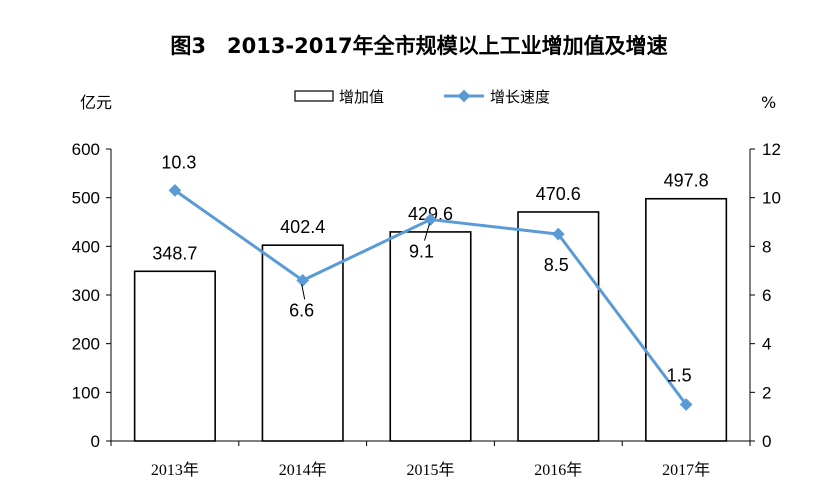  What do you see at coordinates (558, 194) in the screenshot?
I see `bar-value-label: 470.6` at bounding box center [558, 194].